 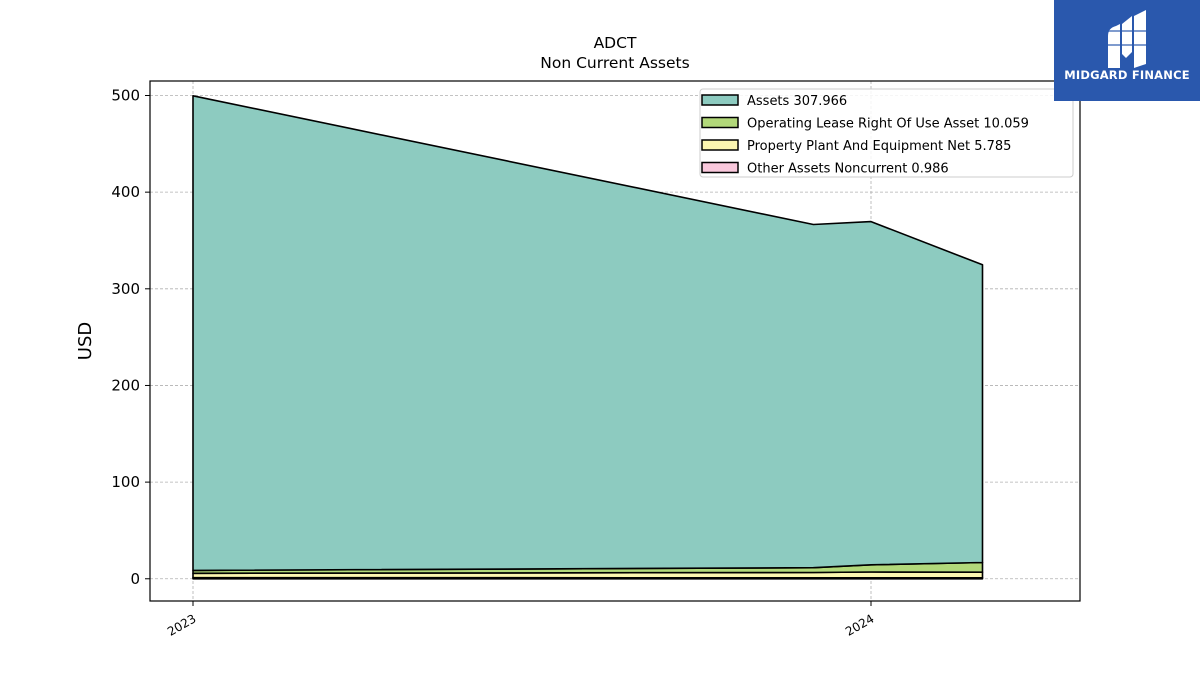 I want to click on y-tick-label: 100, so click(x=125, y=482).